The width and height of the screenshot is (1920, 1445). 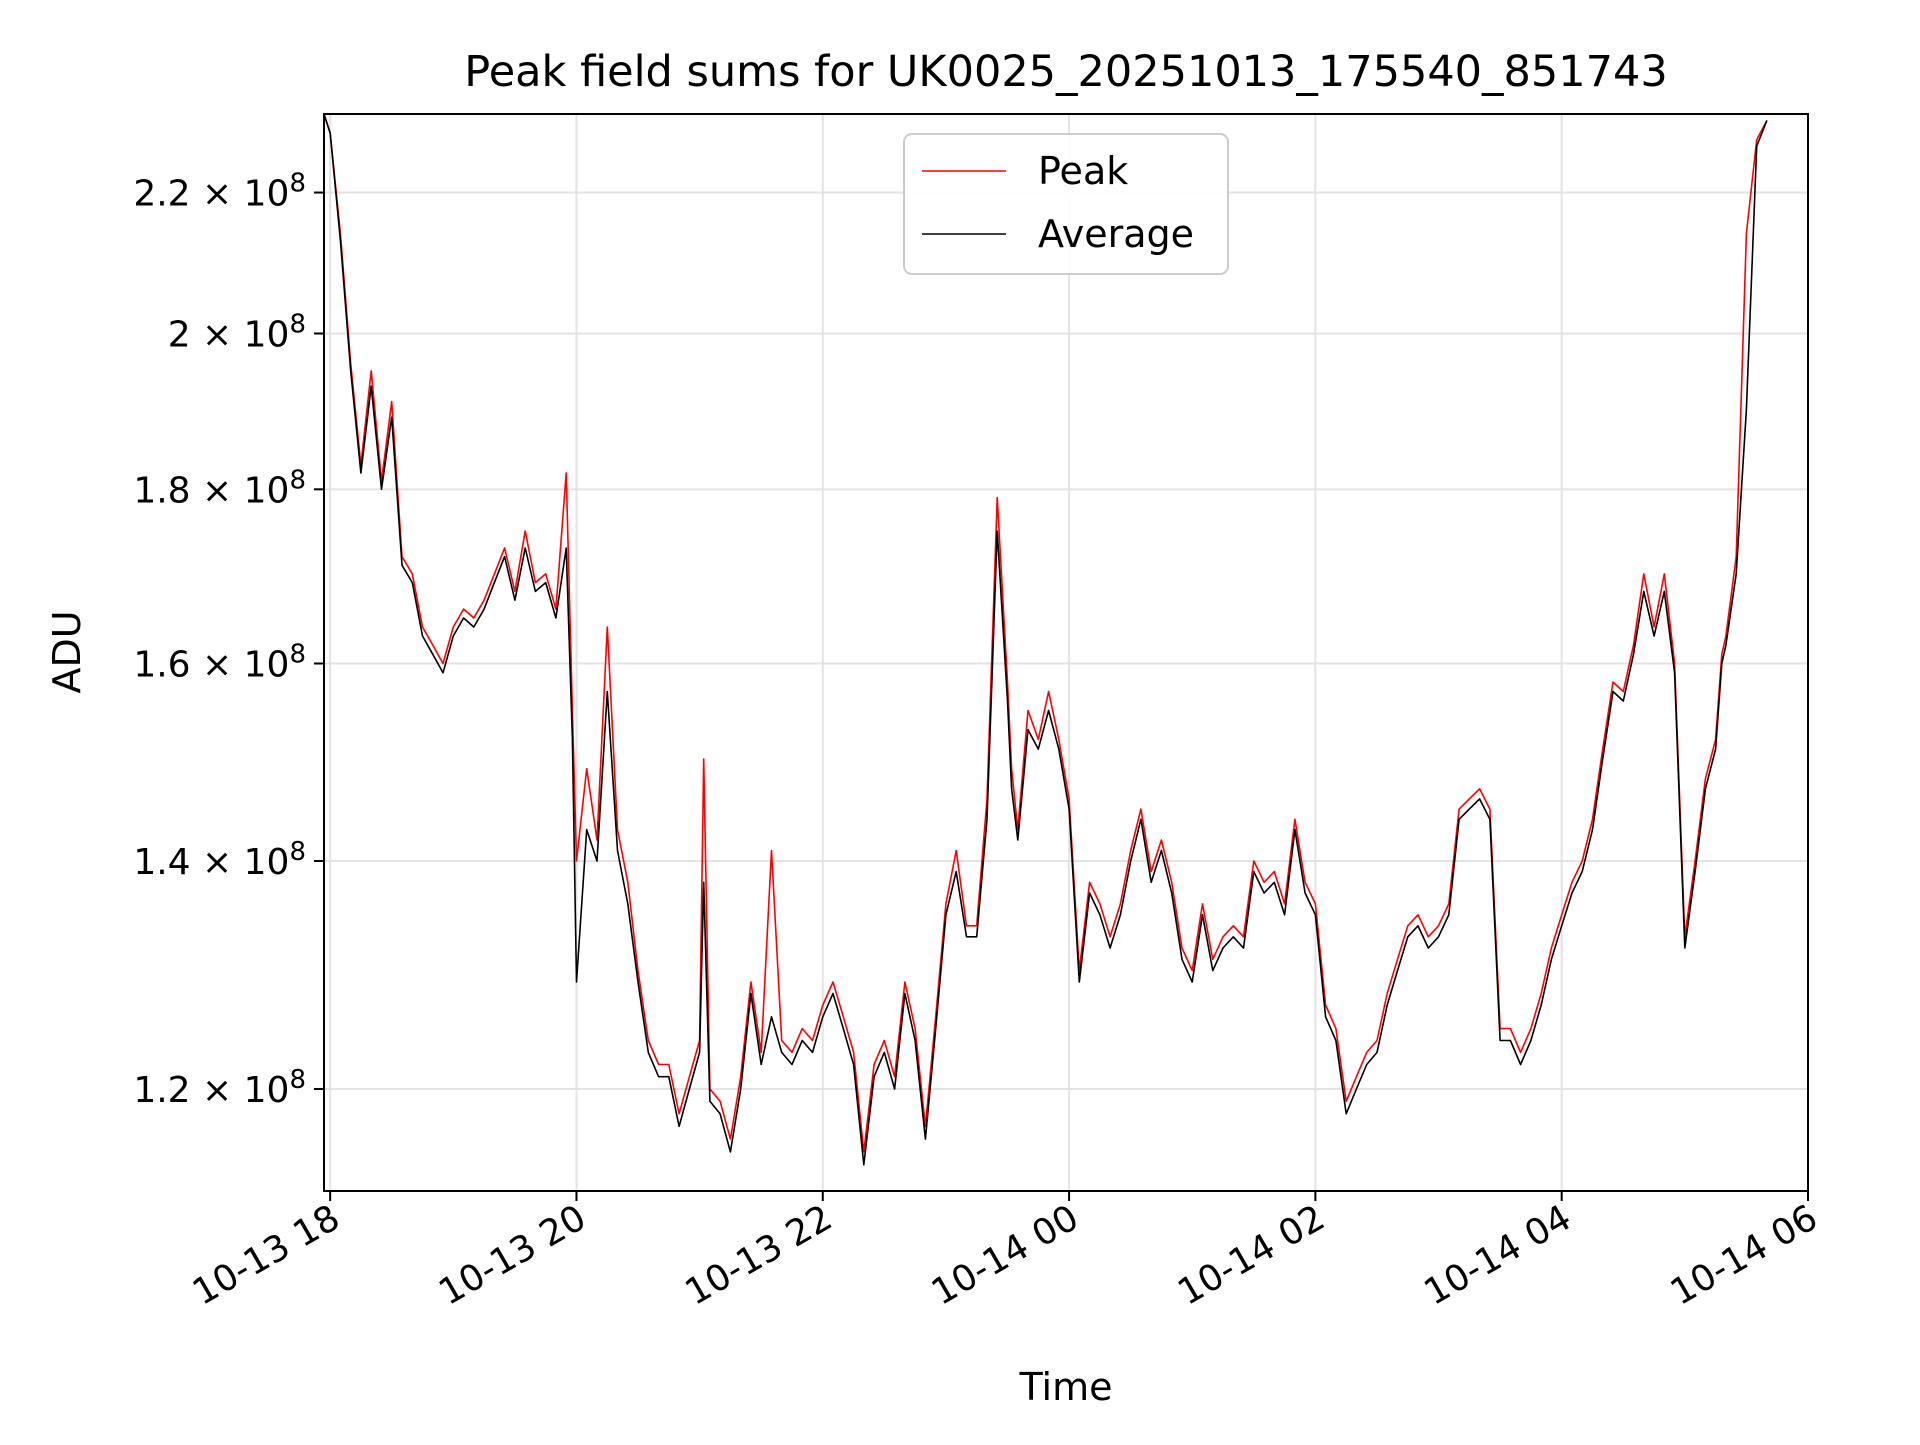 I want to click on legend-label-peak: Peak, so click(x=1083, y=171).